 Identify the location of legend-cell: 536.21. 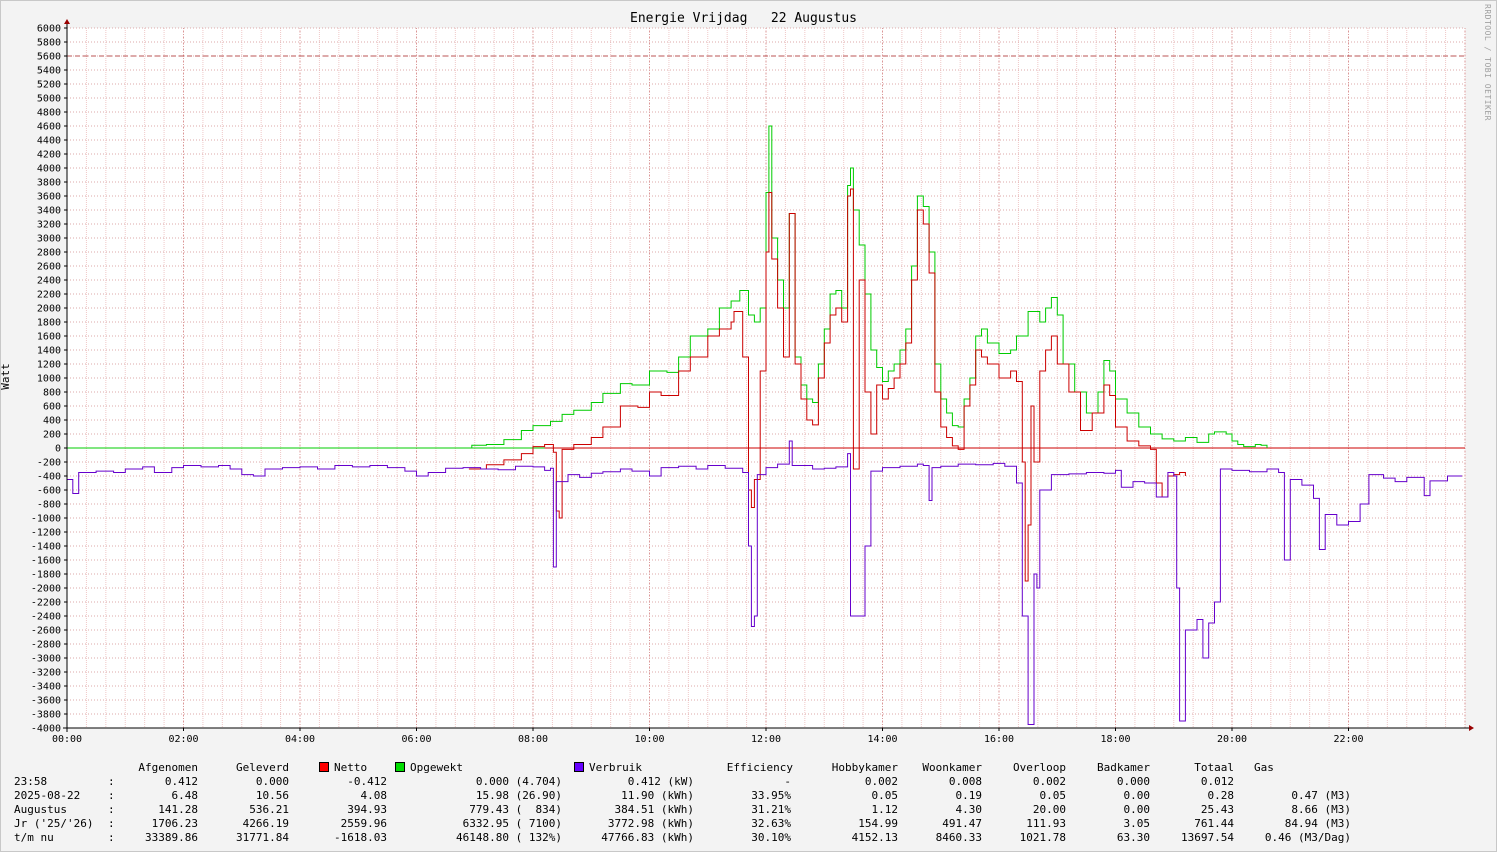
(269, 809).